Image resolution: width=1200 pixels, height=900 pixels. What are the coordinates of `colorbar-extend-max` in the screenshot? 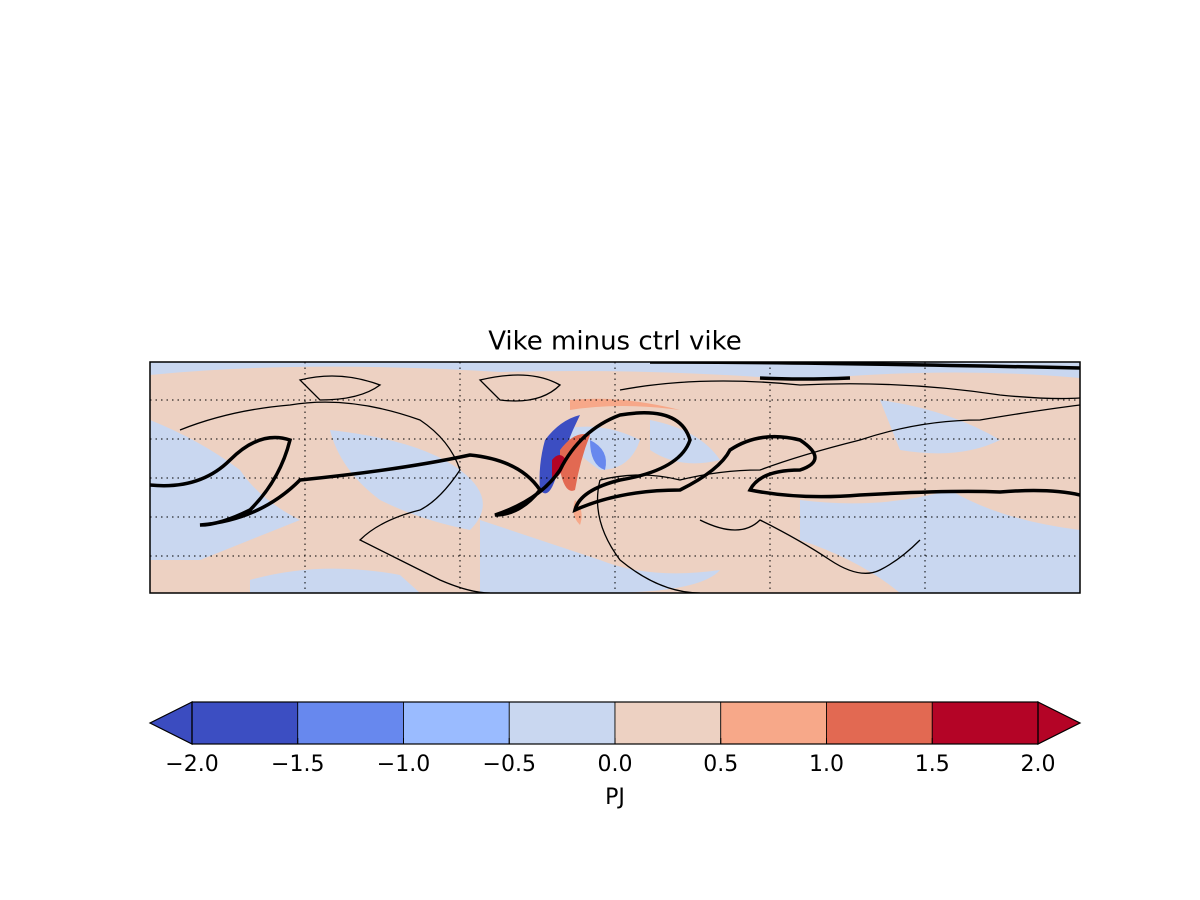 It's located at (1059, 723).